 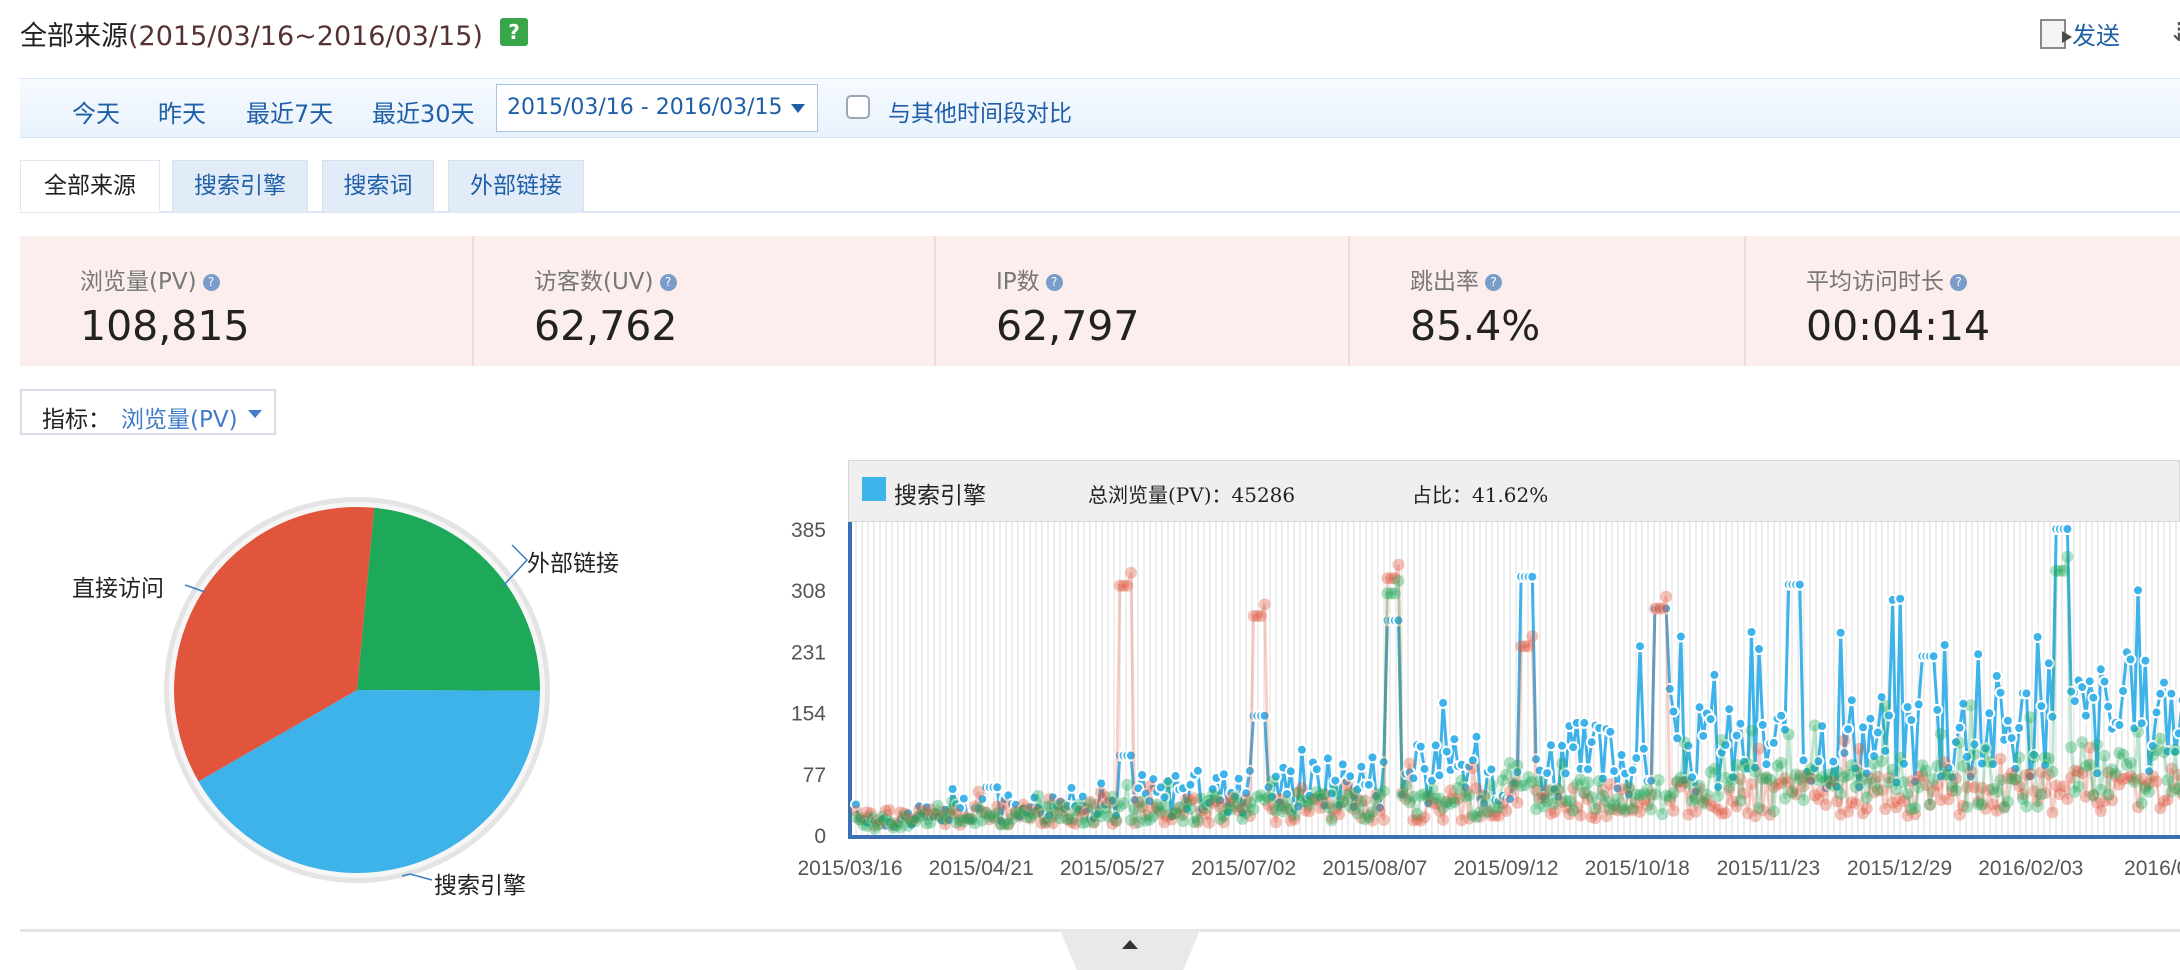 What do you see at coordinates (378, 186) in the screenshot?
I see `tab-search-terms: 搜索词` at bounding box center [378, 186].